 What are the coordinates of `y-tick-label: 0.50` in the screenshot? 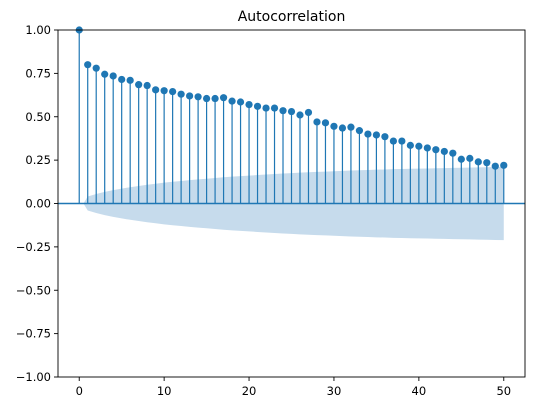 It's located at (38, 117).